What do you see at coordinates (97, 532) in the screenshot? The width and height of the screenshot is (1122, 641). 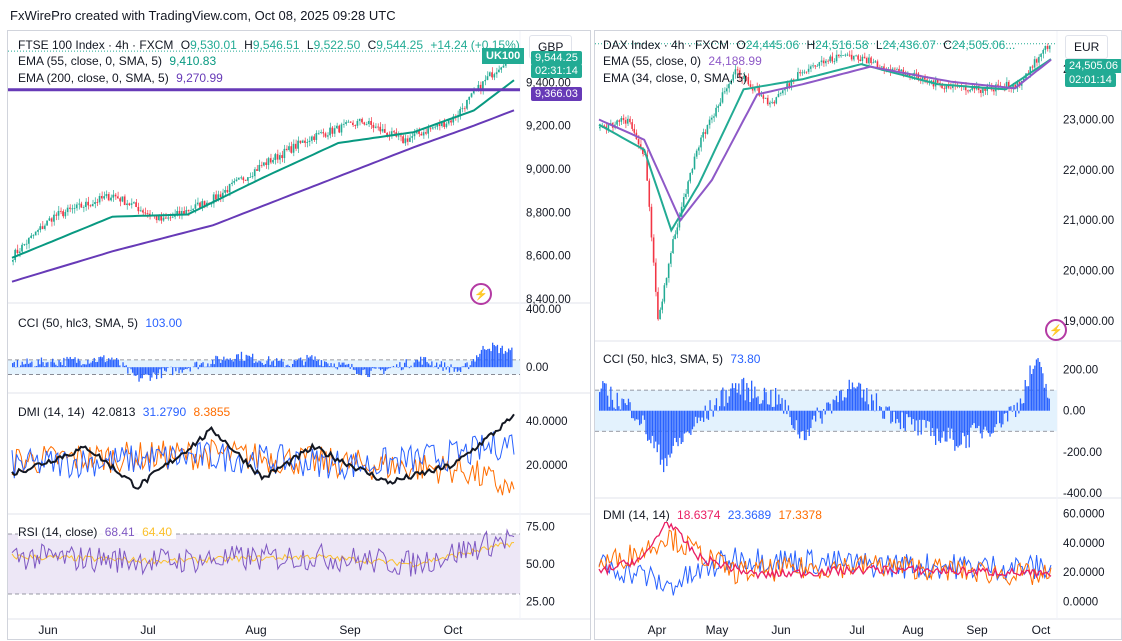 I see `ftse-rsi-legend: RSI (14, close) 68.41 64.40` at bounding box center [97, 532].